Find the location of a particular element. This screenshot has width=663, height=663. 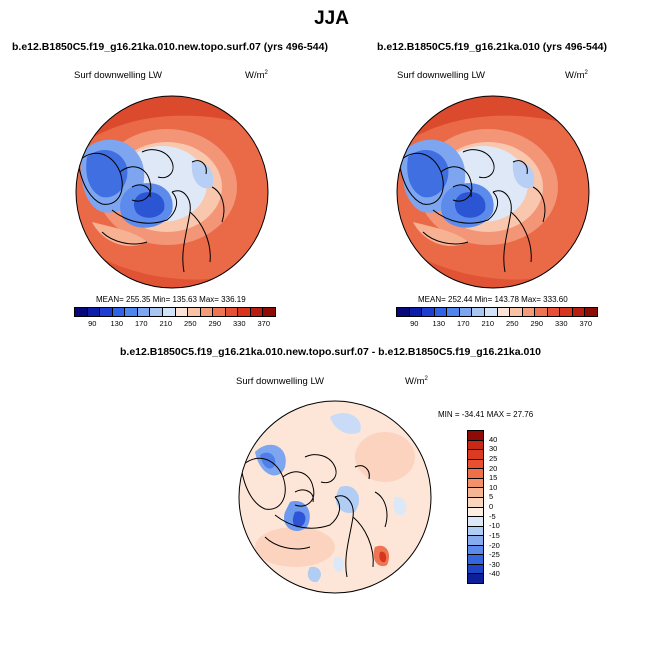

colorbar-tick-label: 5 is located at coordinates (491, 497).